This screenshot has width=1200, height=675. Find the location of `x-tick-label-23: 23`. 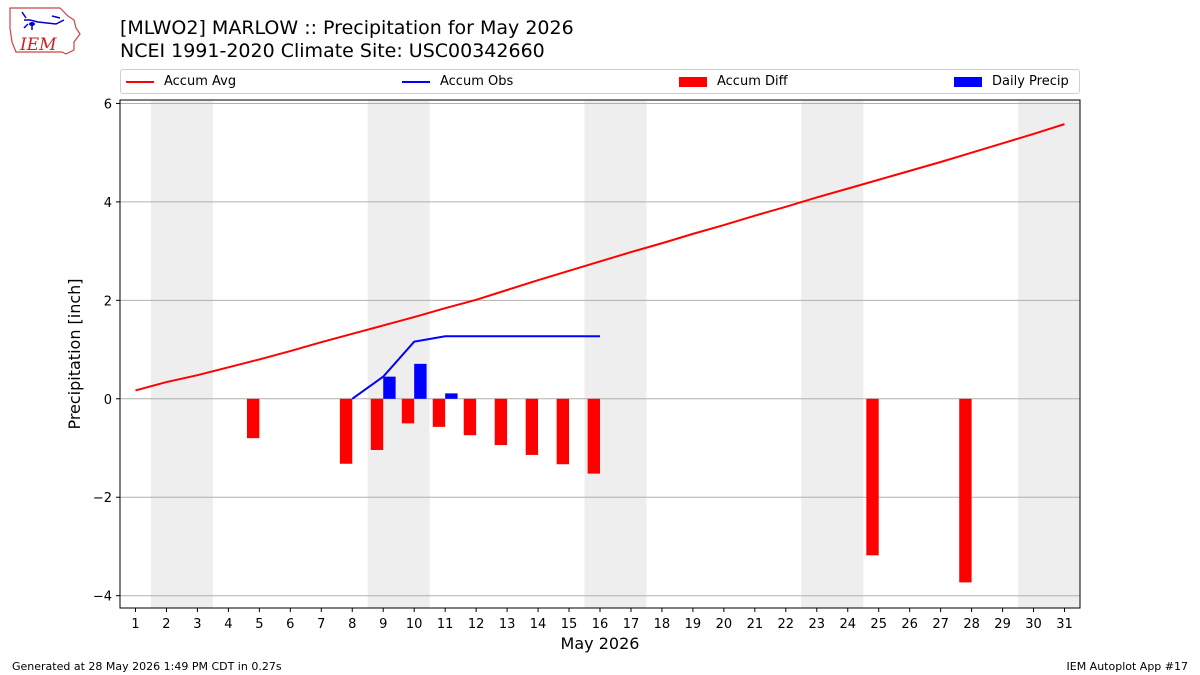

x-tick-label-23: 23 is located at coordinates (817, 624).